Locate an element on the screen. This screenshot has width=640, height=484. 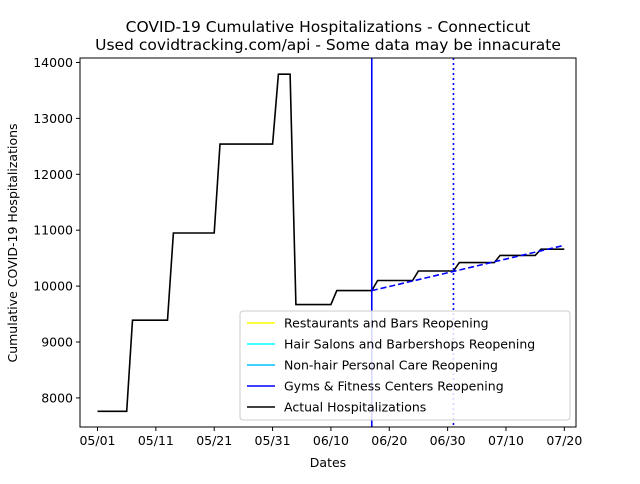
y-tick-label: 10000 is located at coordinates (53, 286).